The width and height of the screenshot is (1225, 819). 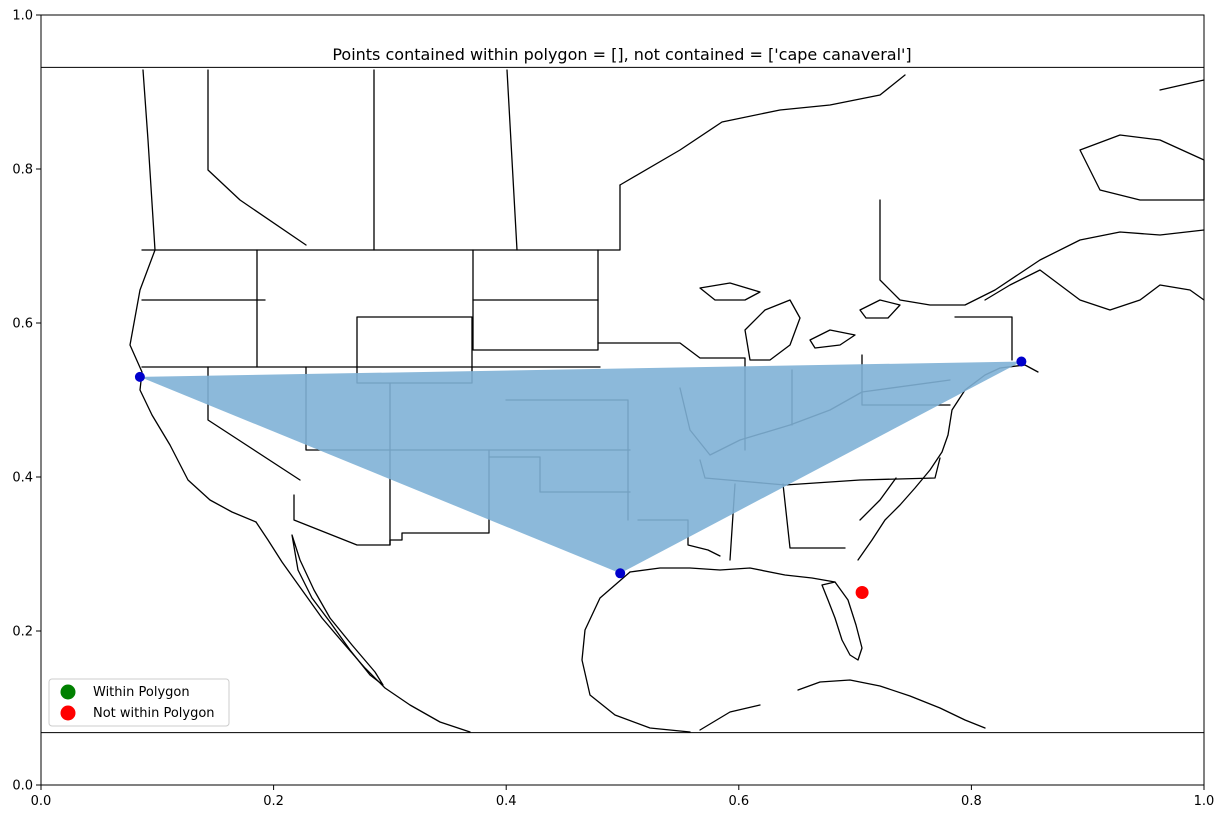 What do you see at coordinates (22, 16) in the screenshot?
I see `y-tick-label: 1.0` at bounding box center [22, 16].